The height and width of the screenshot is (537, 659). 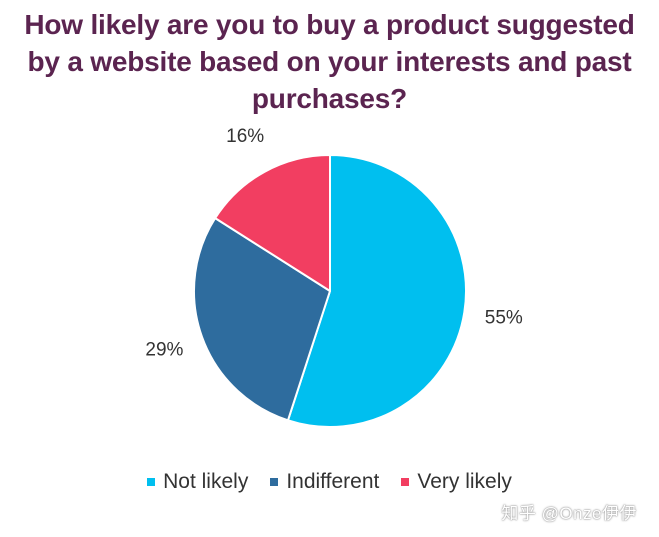 What do you see at coordinates (151, 482) in the screenshot?
I see `legend-swatch-not-likely` at bounding box center [151, 482].